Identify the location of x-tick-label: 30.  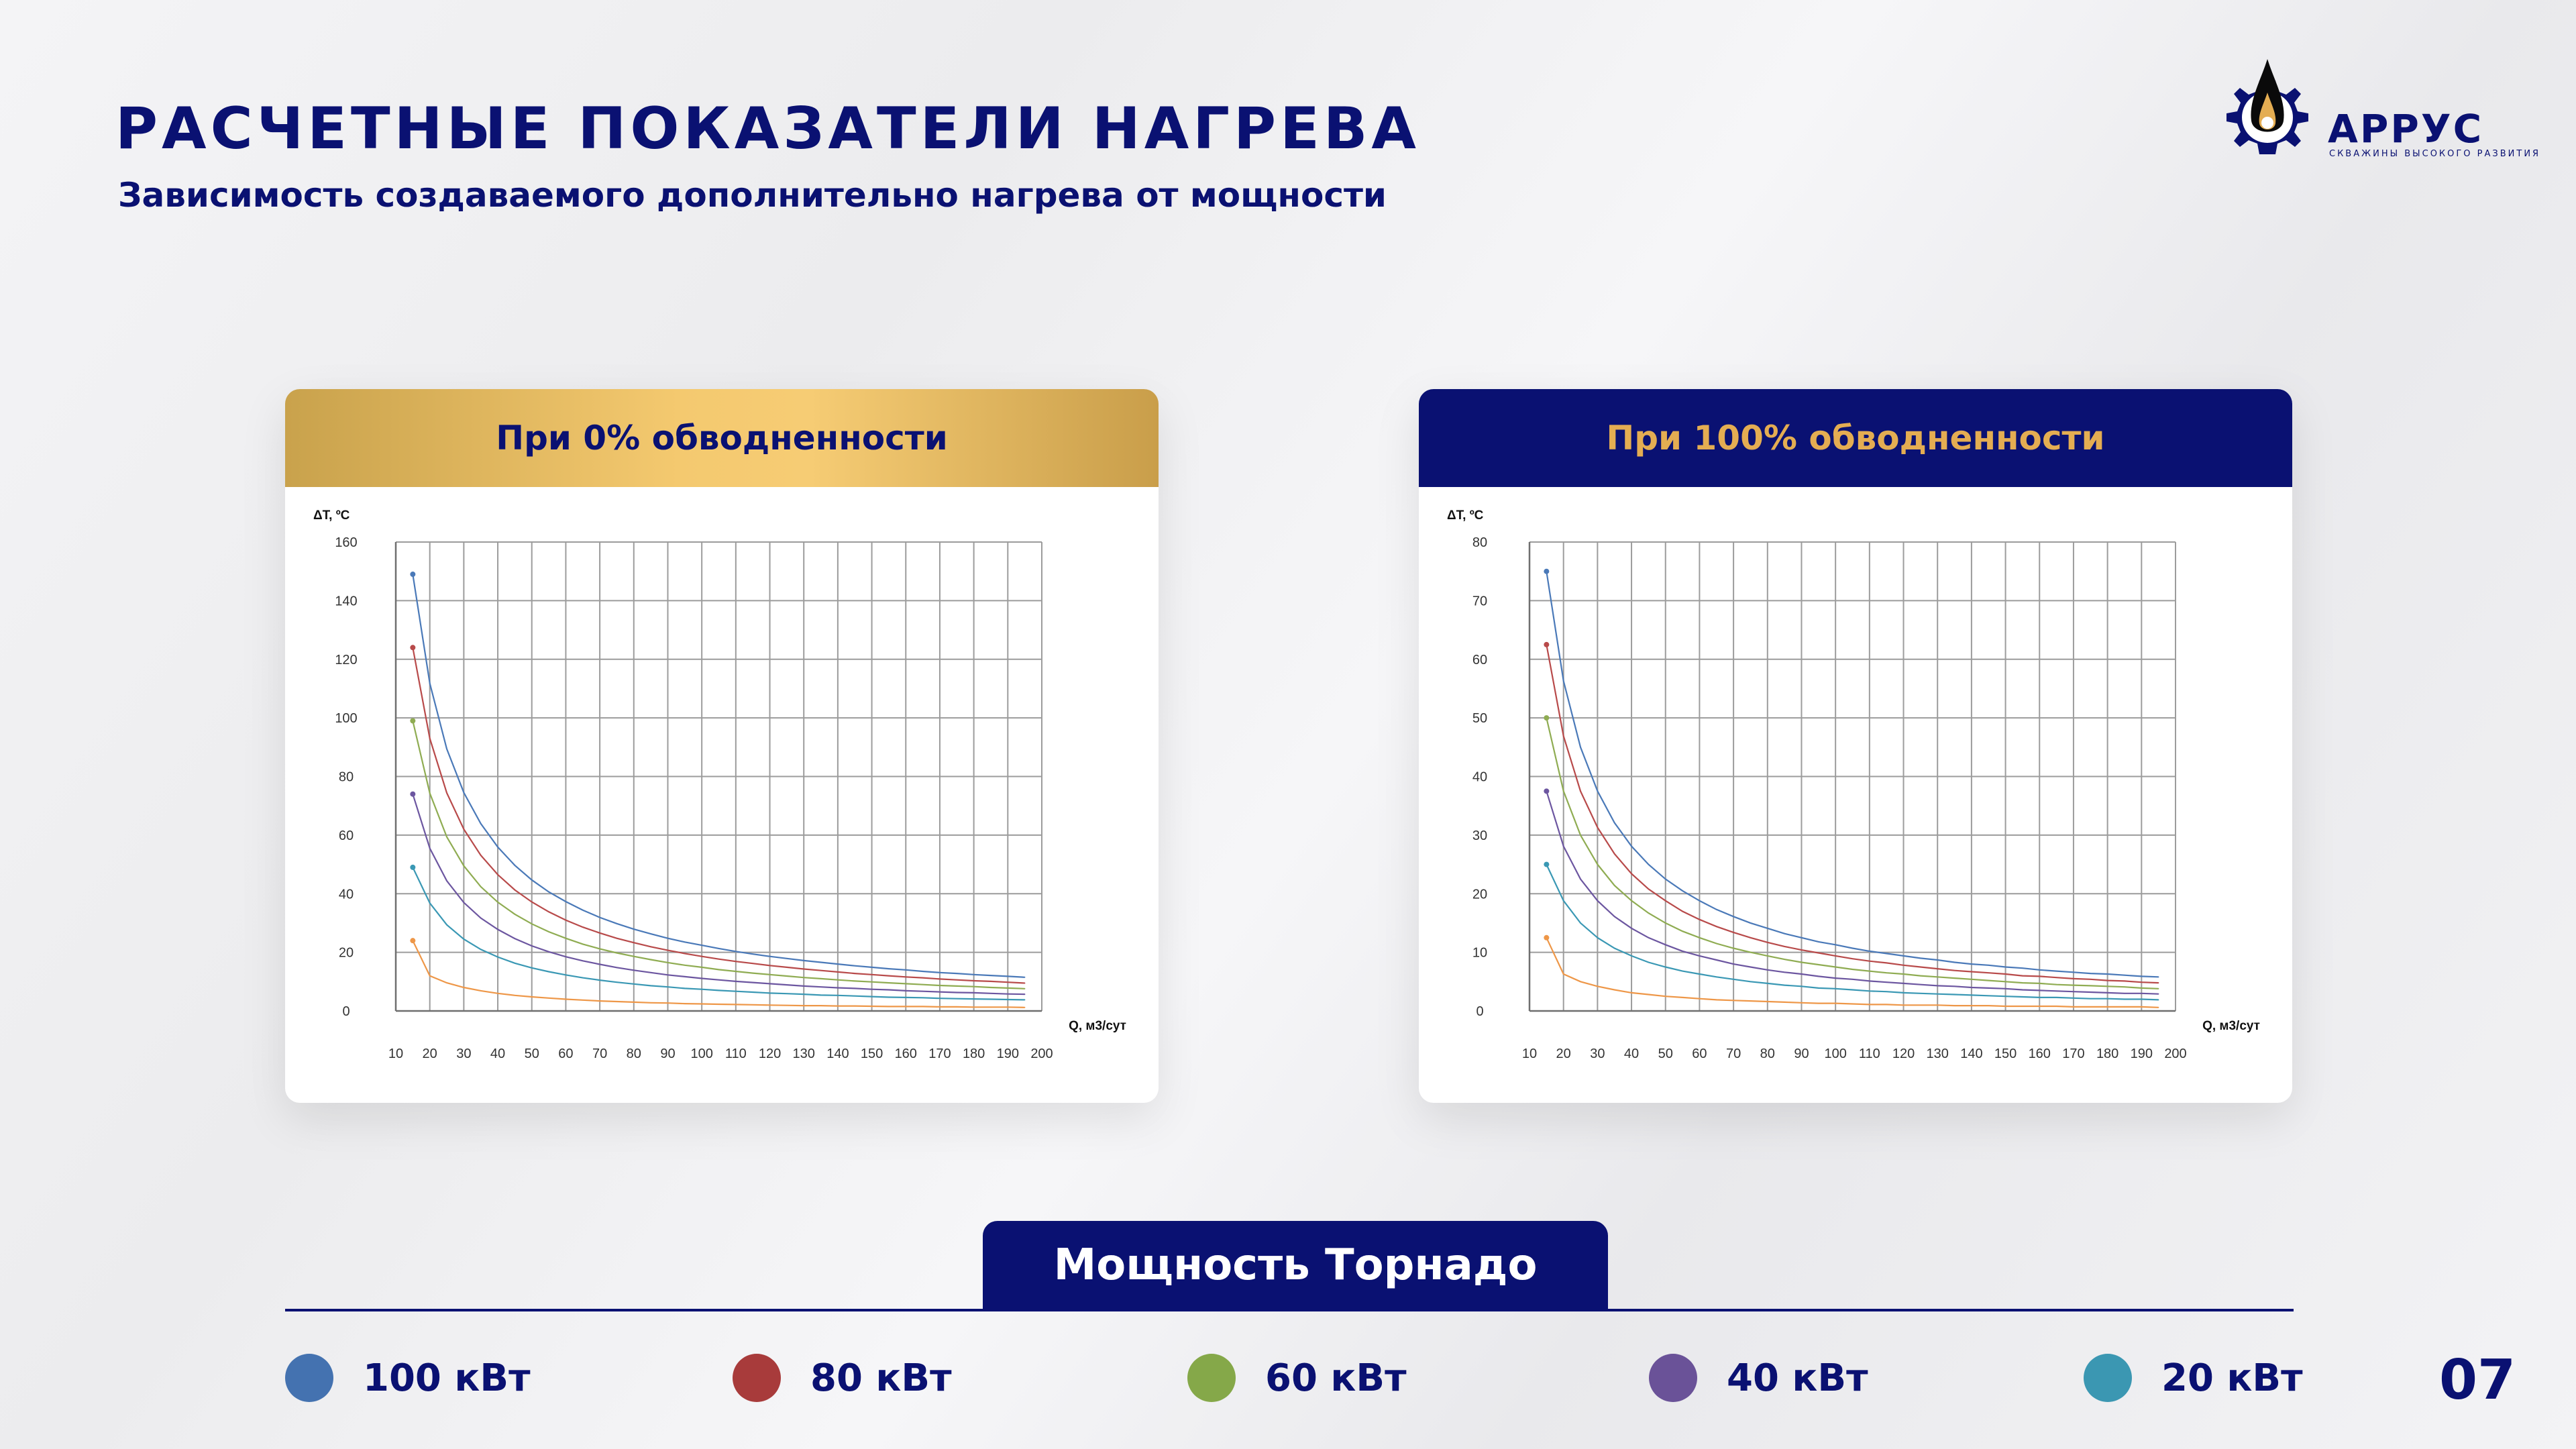
(463, 1053).